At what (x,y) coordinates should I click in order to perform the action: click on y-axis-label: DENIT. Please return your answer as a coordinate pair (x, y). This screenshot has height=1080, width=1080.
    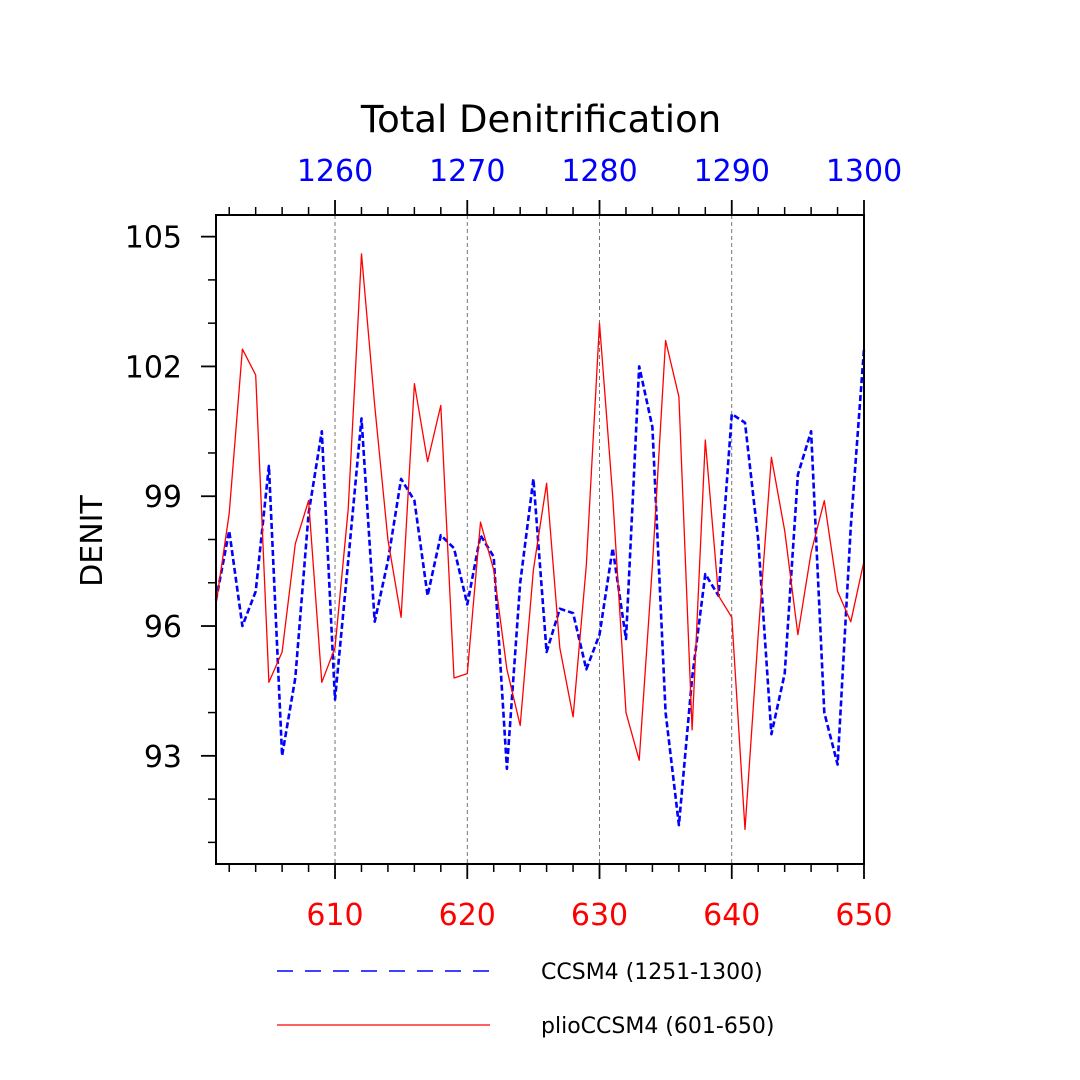
    Looking at the image, I should click on (92, 540).